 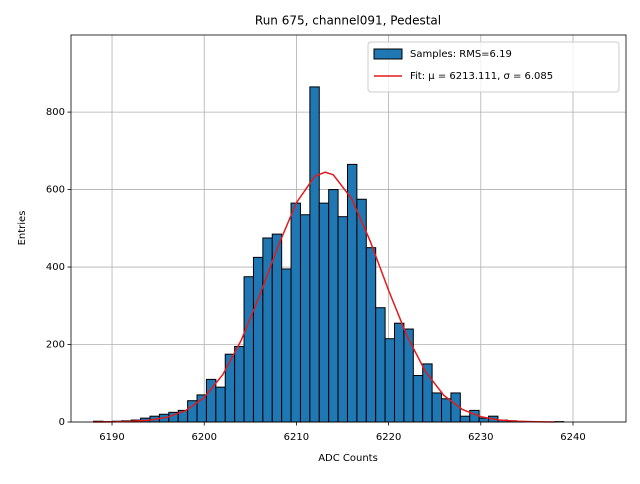 I want to click on x-tick-label: 6210, so click(x=296, y=437).